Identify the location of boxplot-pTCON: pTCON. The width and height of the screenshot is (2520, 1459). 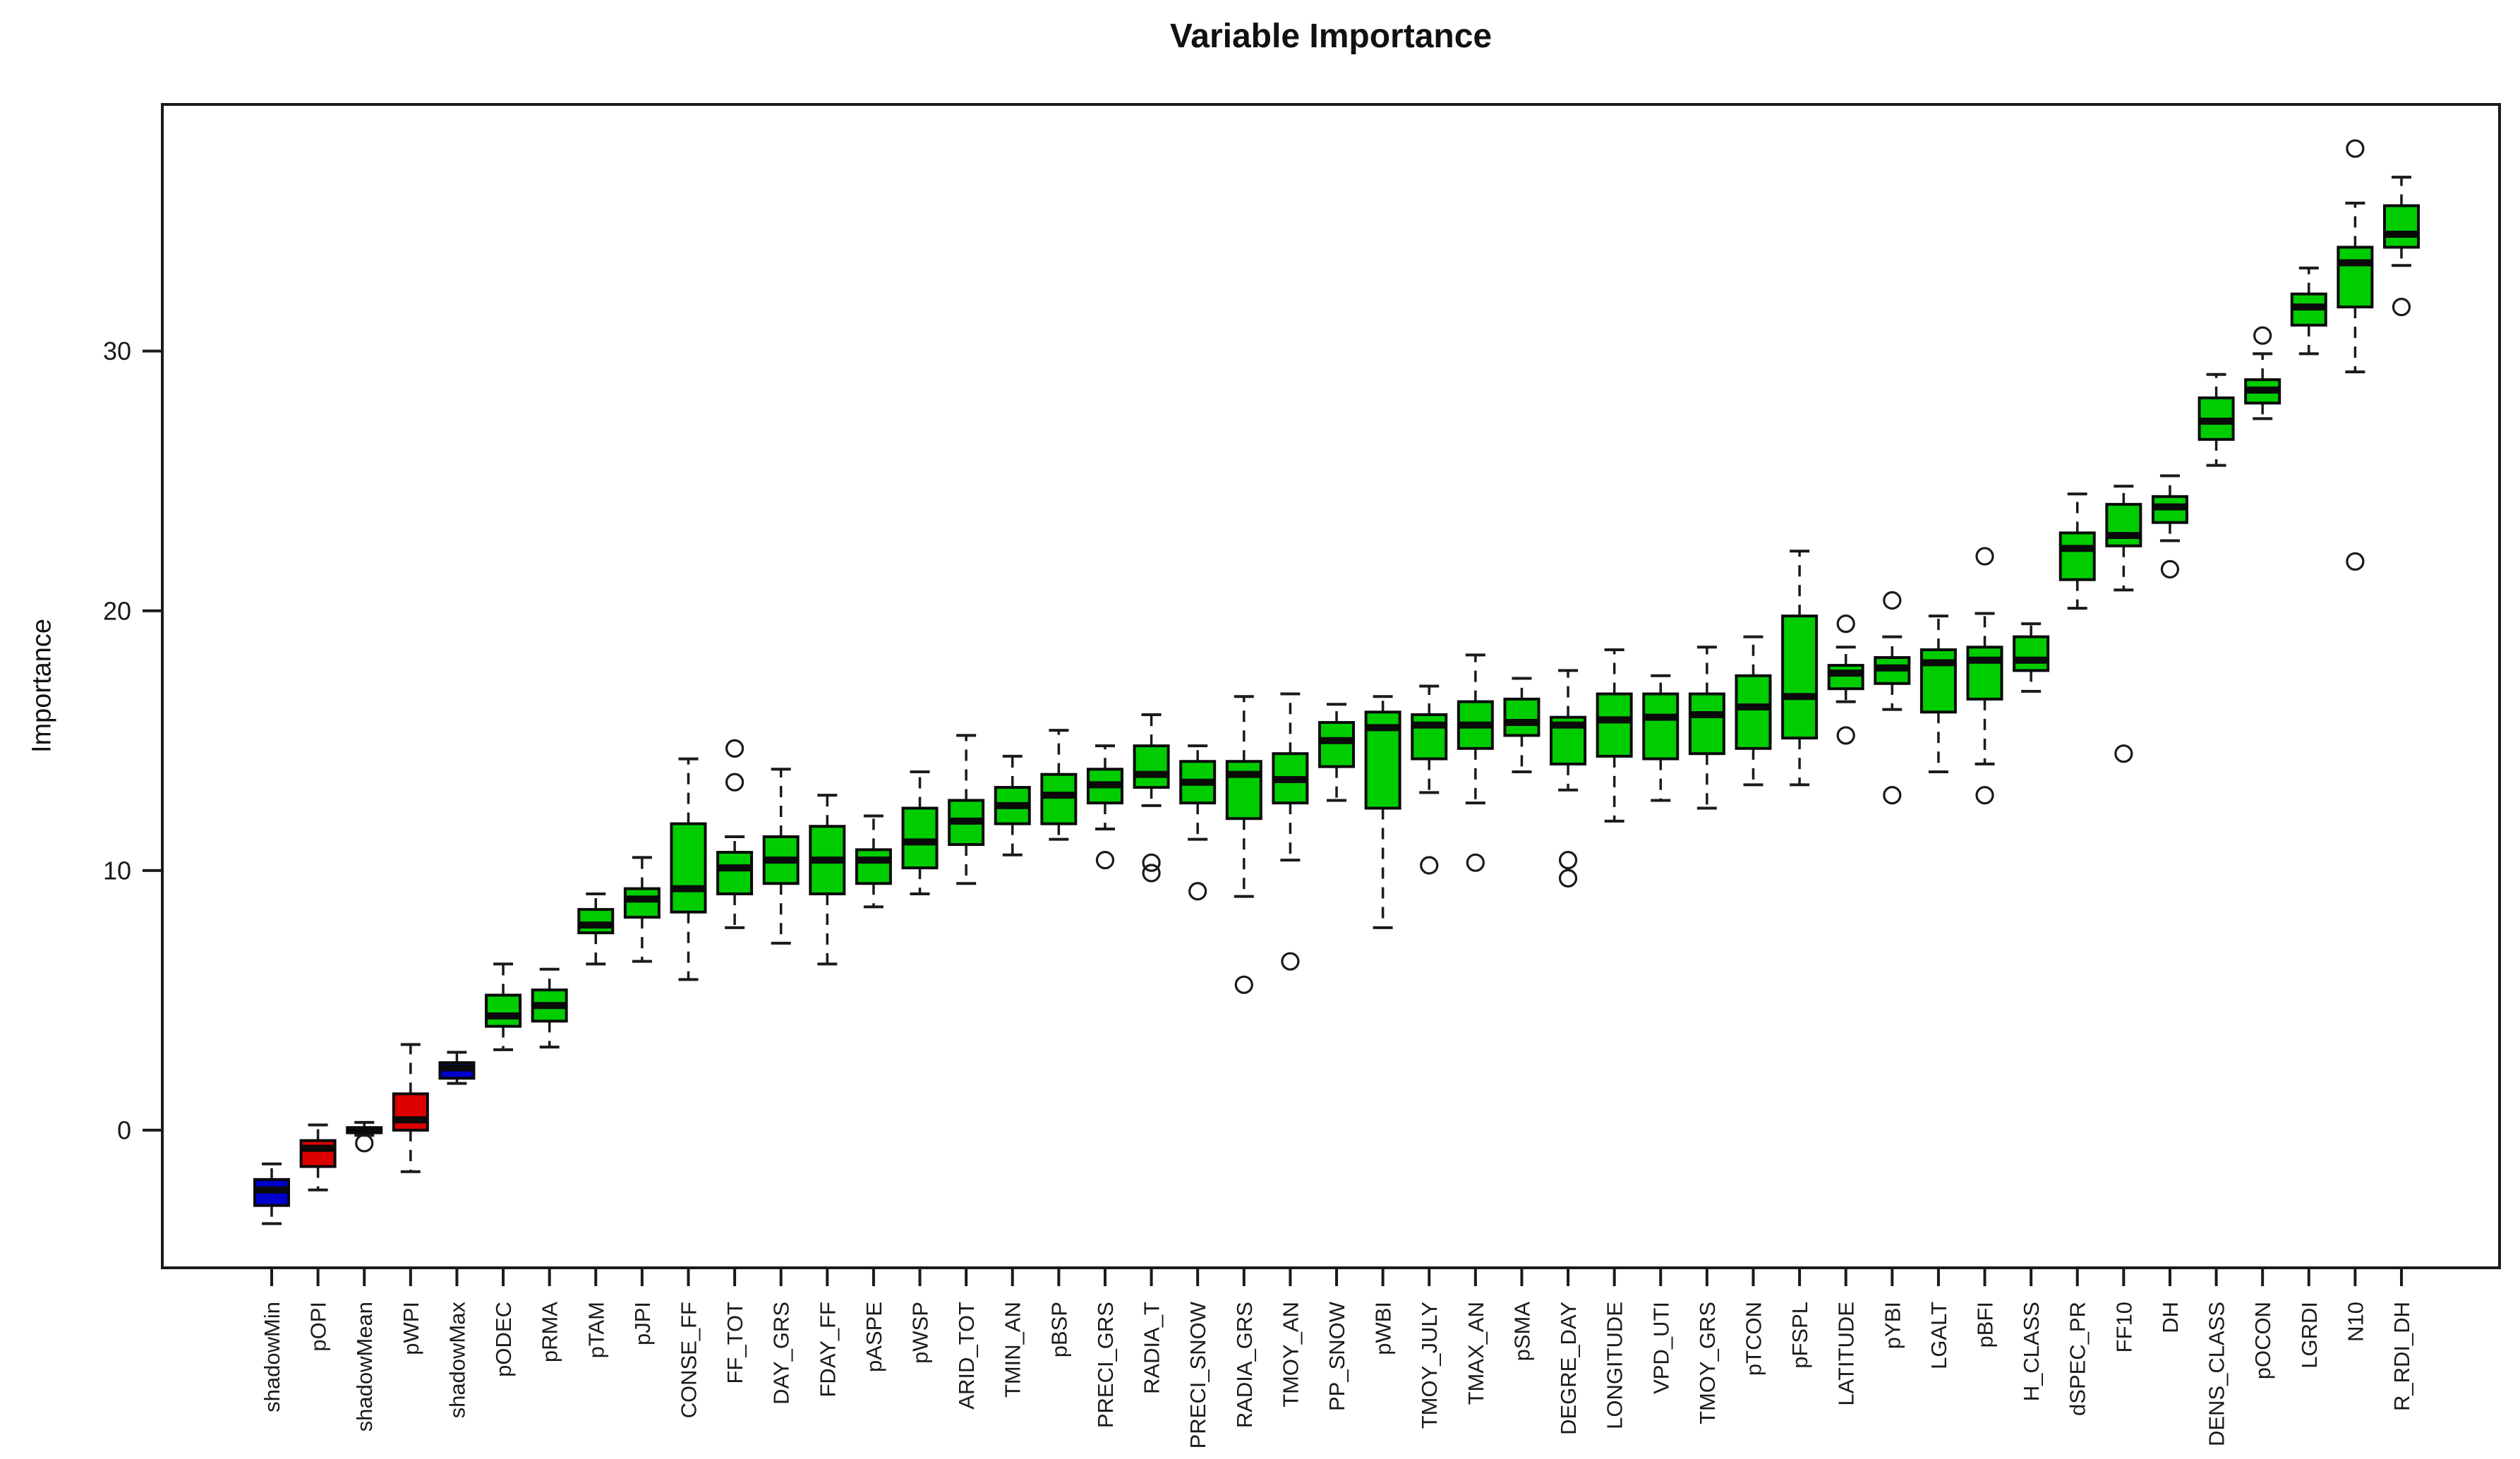
(1754, 1005).